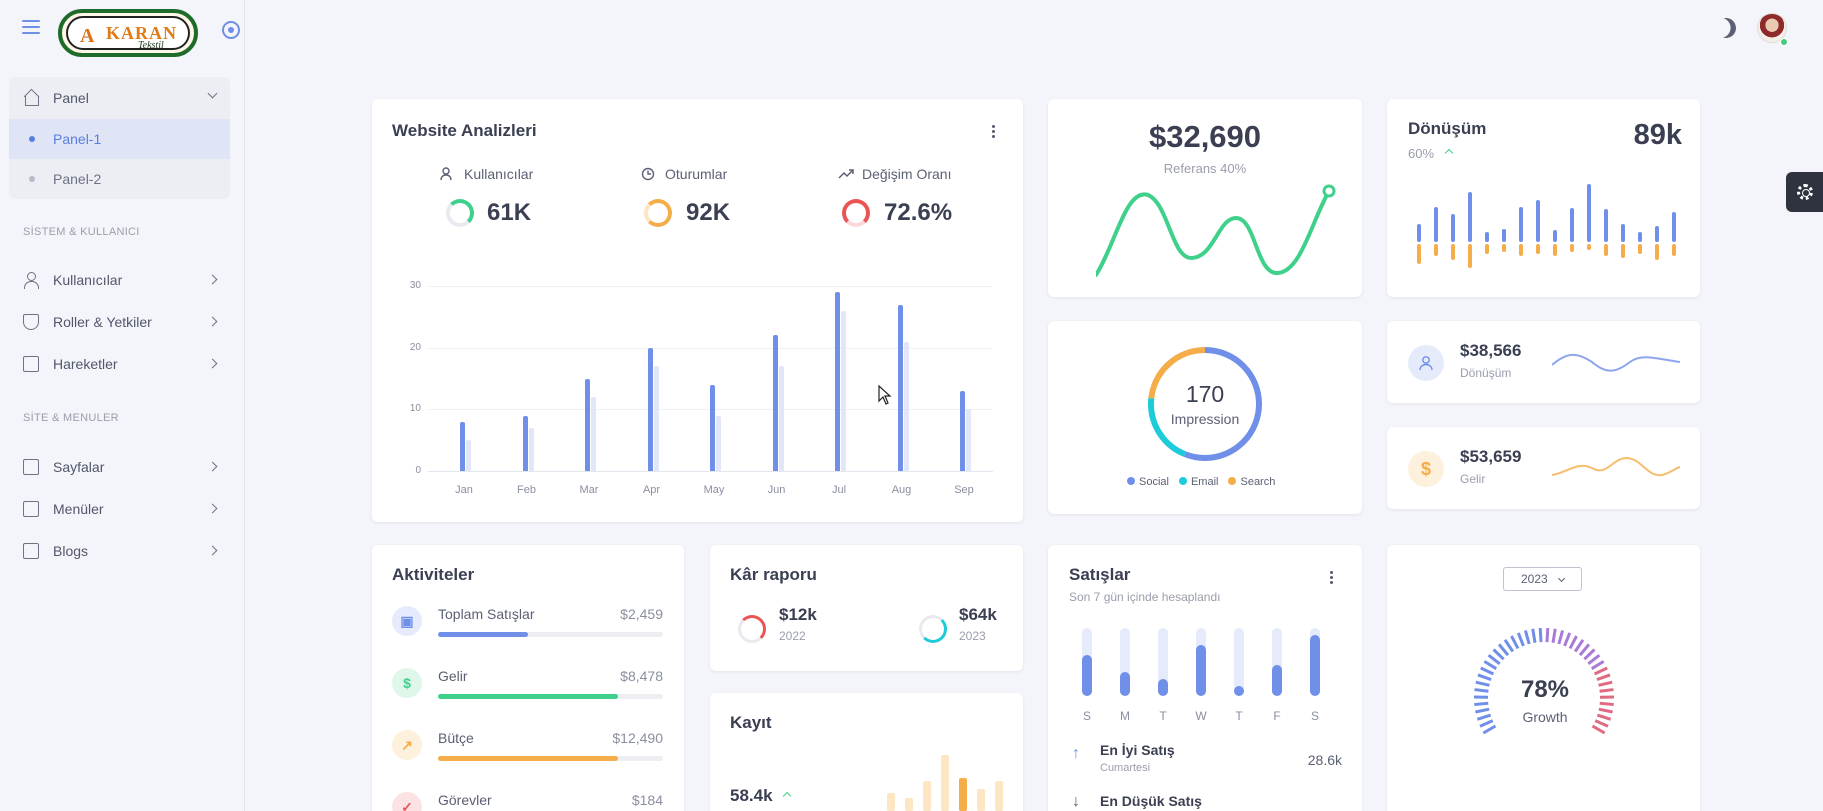 The height and width of the screenshot is (811, 1823). I want to click on x-tick-label: Aug, so click(901, 490).